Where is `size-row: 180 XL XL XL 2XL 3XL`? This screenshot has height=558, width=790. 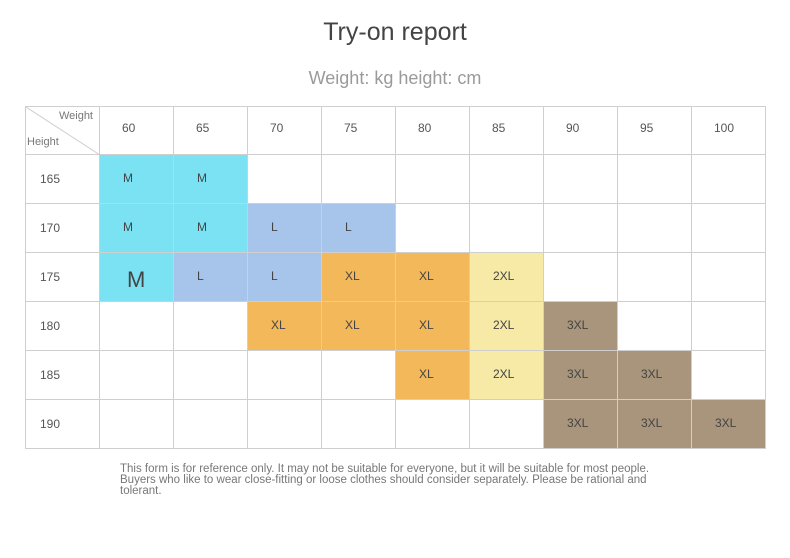
size-row: 180 XL XL XL 2XL 3XL is located at coordinates (395, 326).